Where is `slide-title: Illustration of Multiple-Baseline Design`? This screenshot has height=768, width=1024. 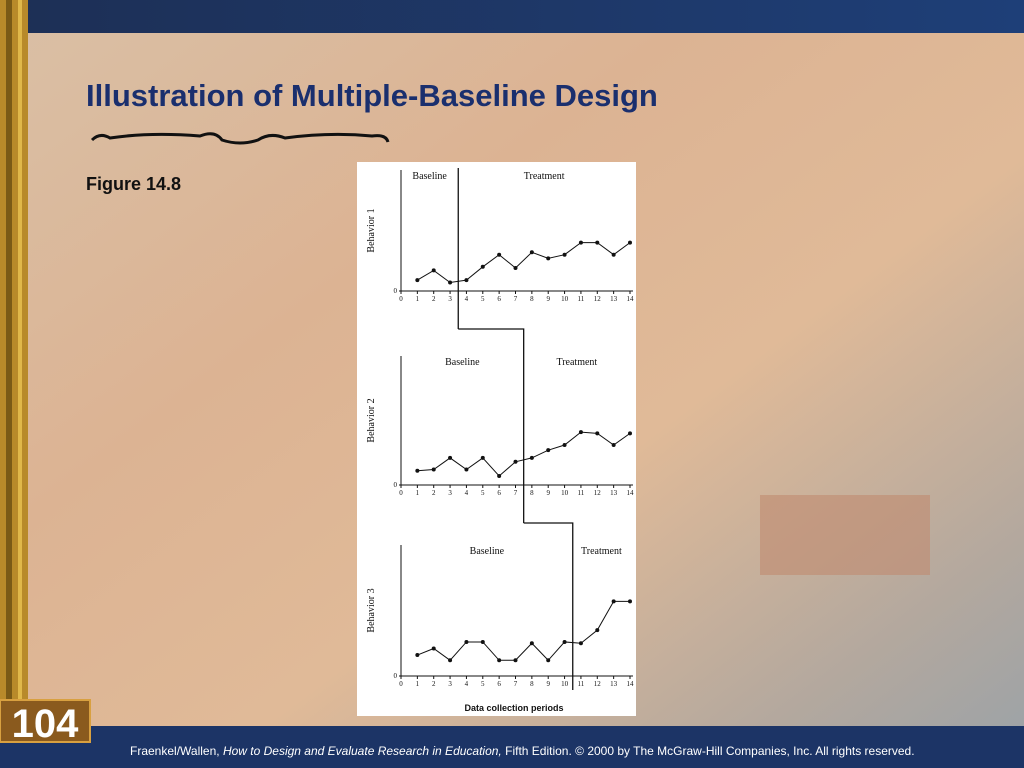
slide-title: Illustration of Multiple-Baseline Design is located at coordinates (372, 95).